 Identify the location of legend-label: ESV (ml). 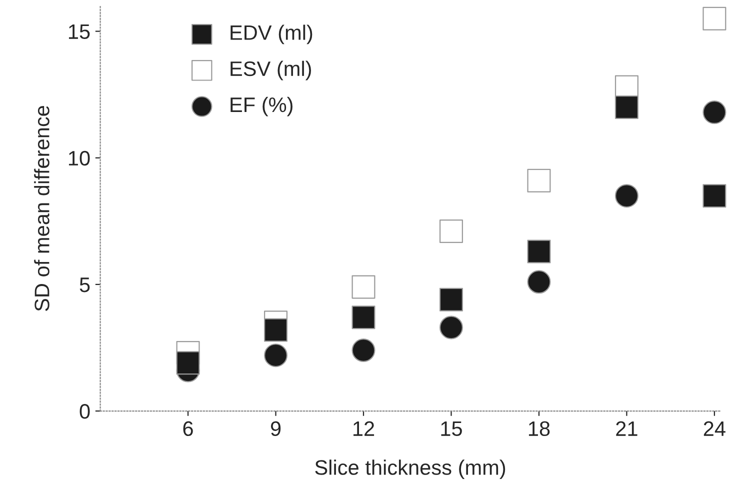
(270, 70).